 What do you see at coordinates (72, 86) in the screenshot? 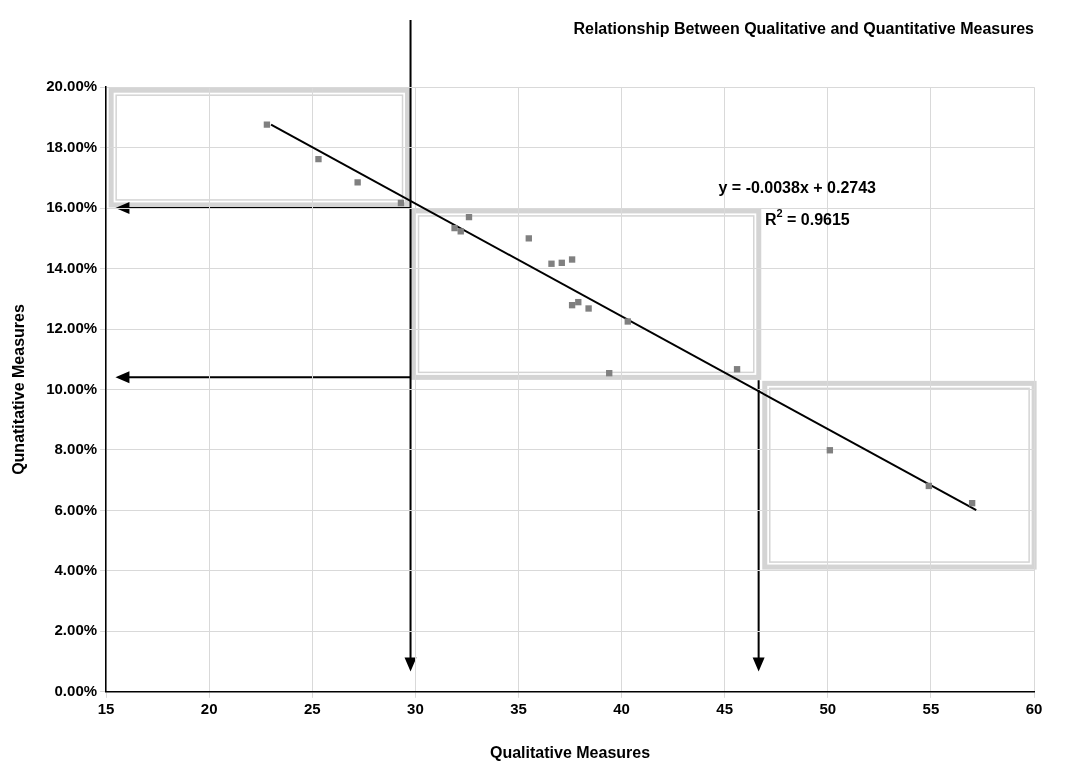
I see `y-tick-label: 20.00%` at bounding box center [72, 86].